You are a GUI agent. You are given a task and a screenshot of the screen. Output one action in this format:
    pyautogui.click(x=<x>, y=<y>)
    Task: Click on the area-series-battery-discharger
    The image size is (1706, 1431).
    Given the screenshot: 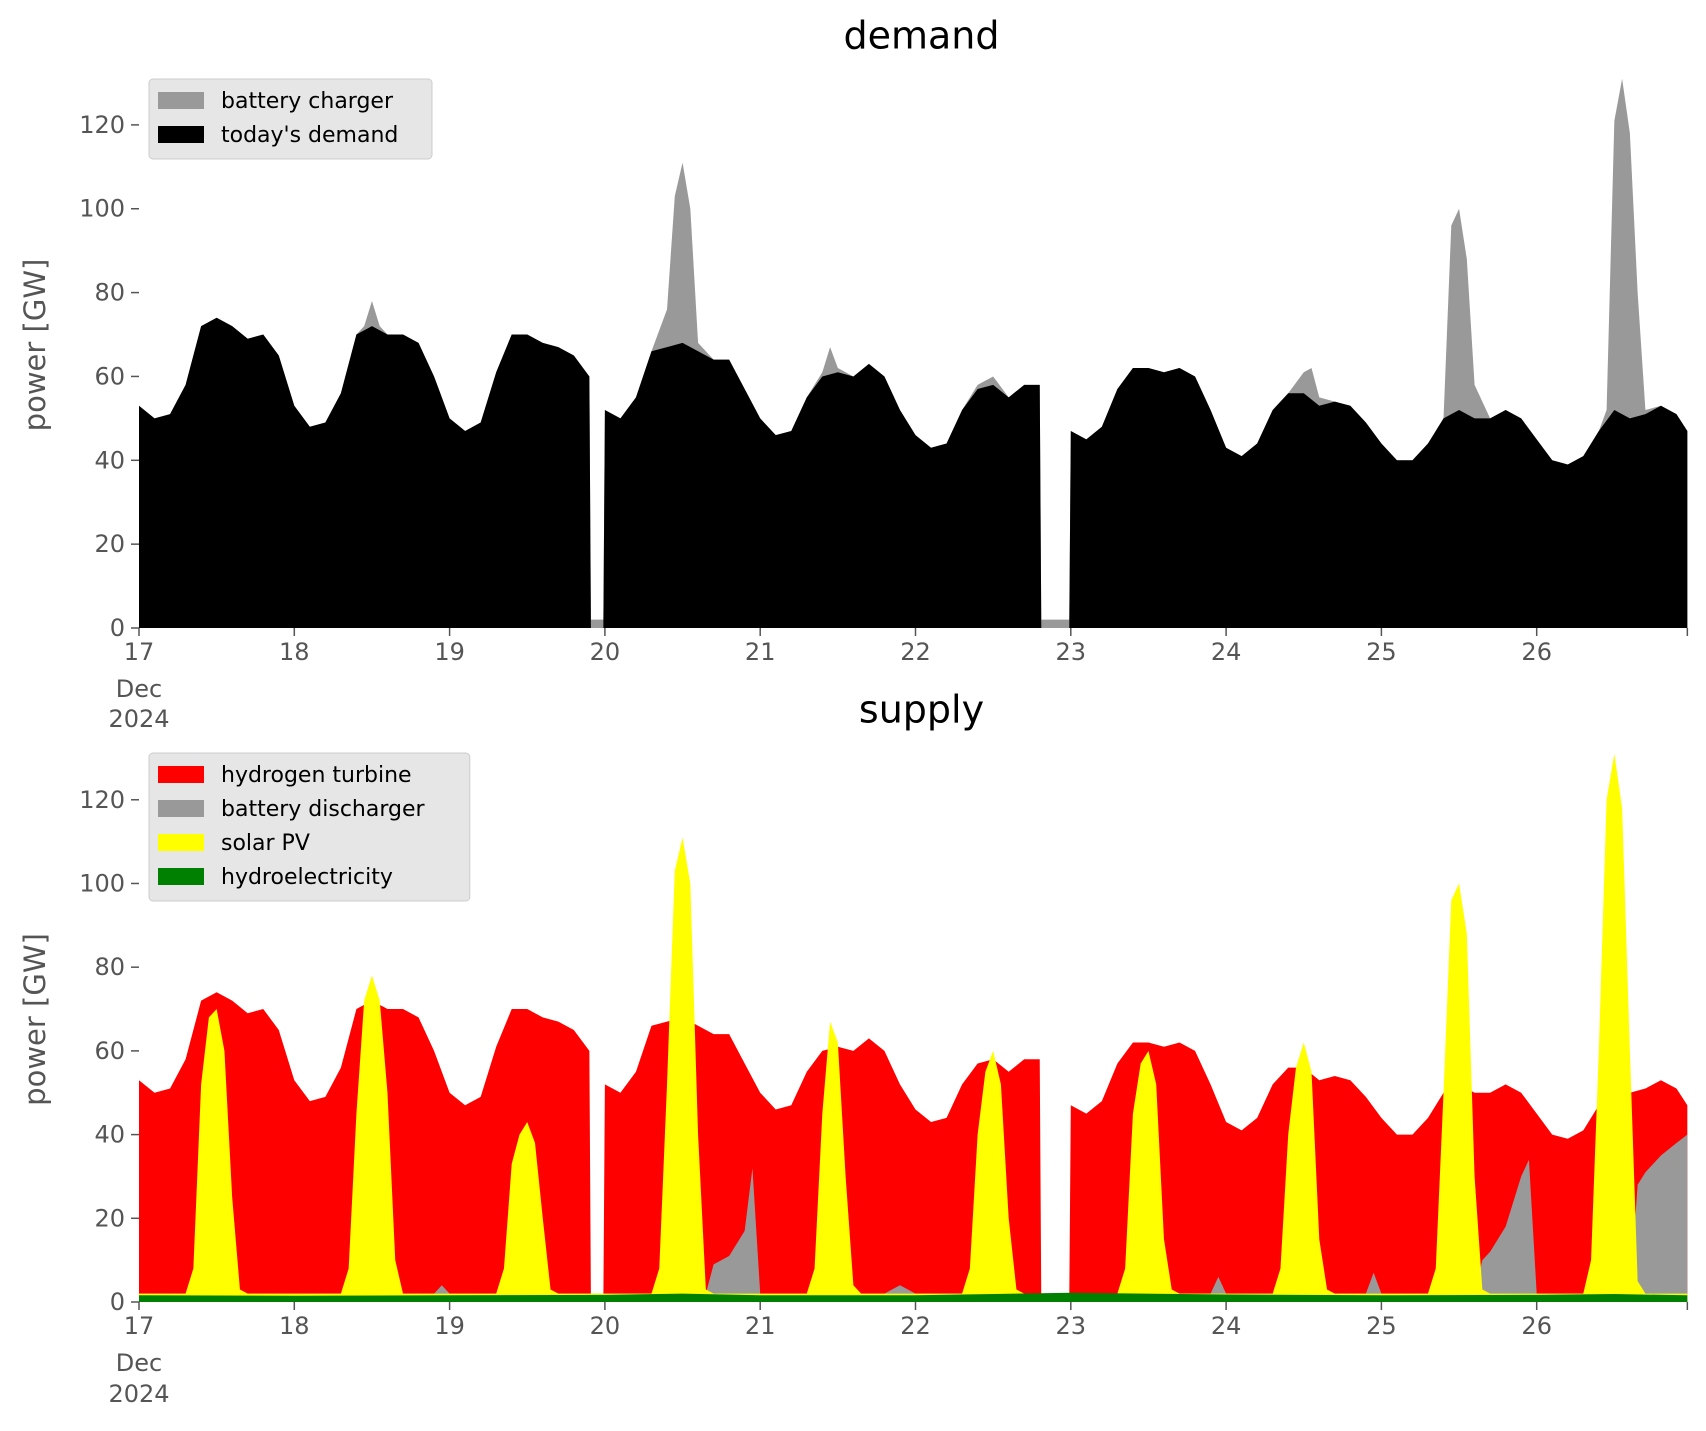 What is the action you would take?
    pyautogui.click(x=913, y=1218)
    